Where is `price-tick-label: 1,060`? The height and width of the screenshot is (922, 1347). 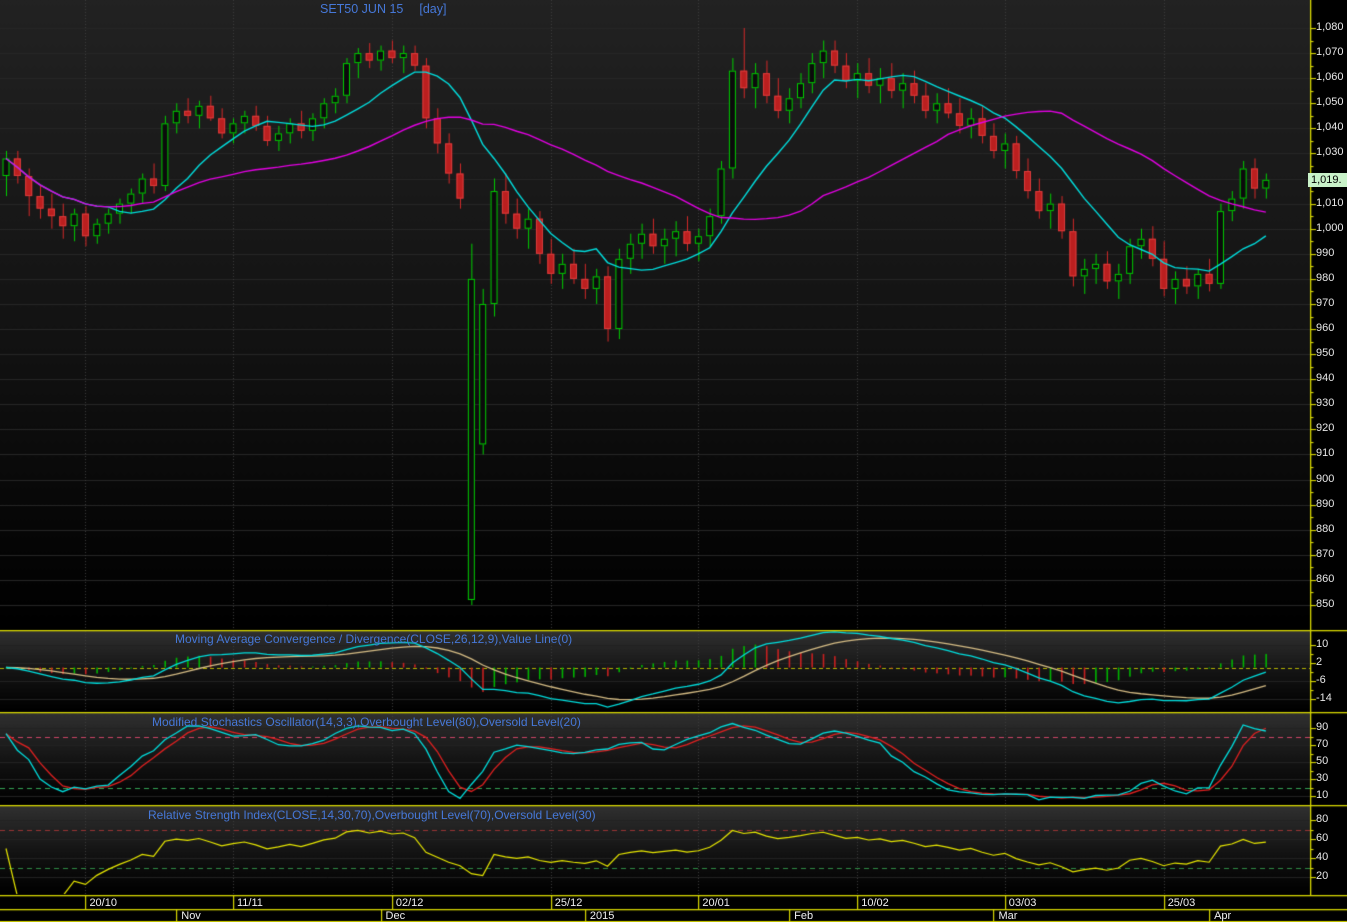
price-tick-label: 1,060 is located at coordinates (1330, 77).